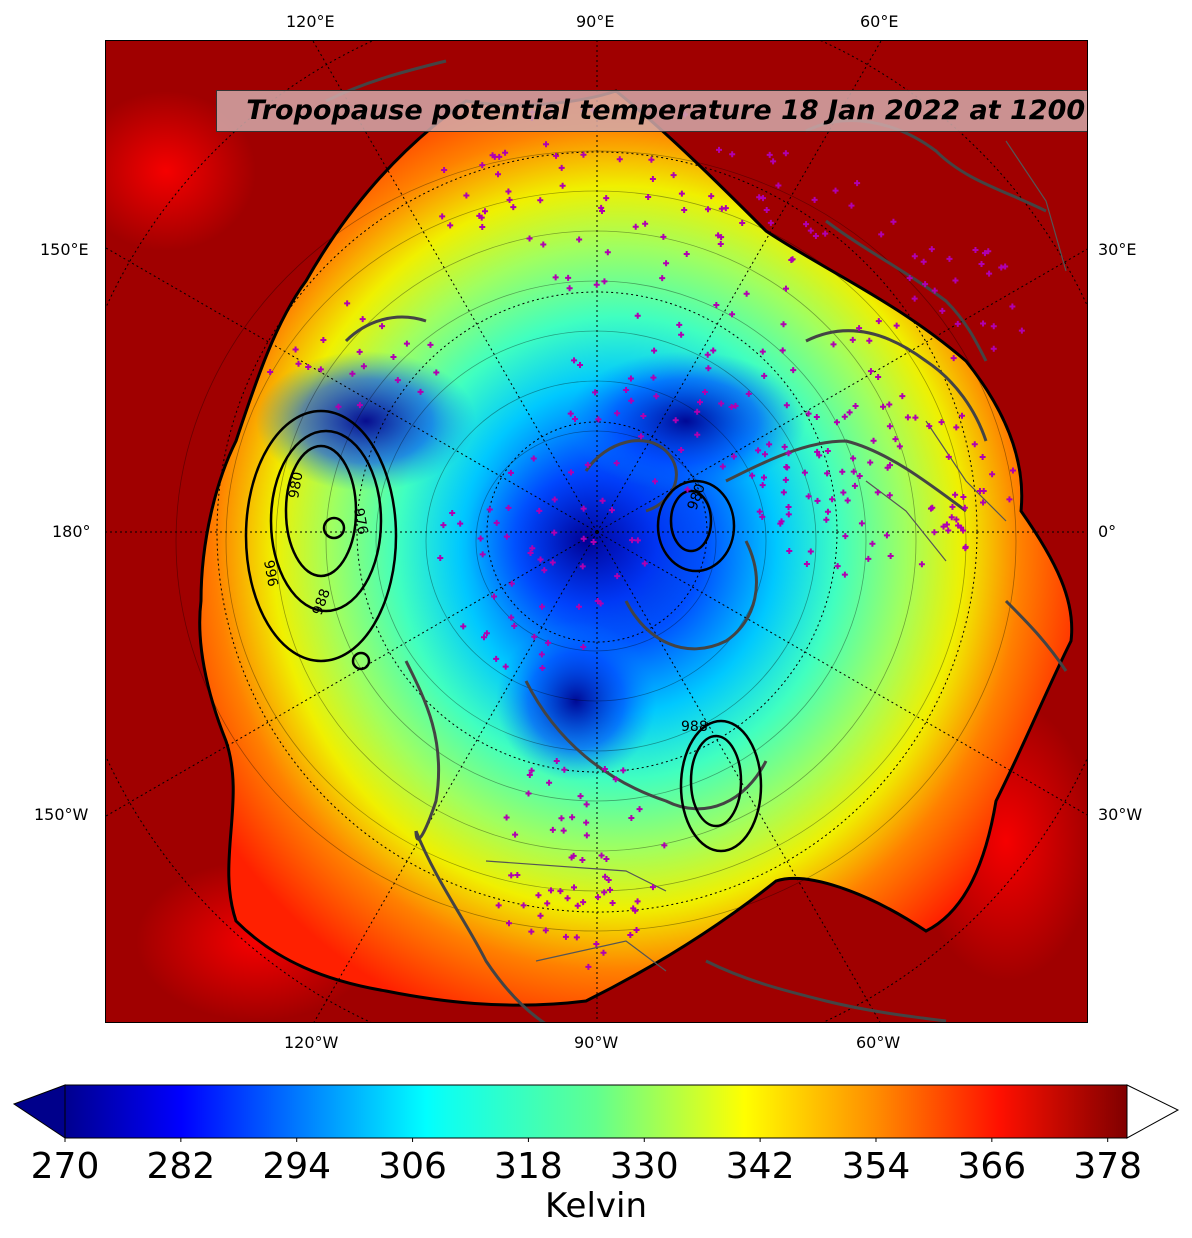 This screenshot has height=1238, width=1192. I want to click on colorbar-gradient, so click(596, 1111).